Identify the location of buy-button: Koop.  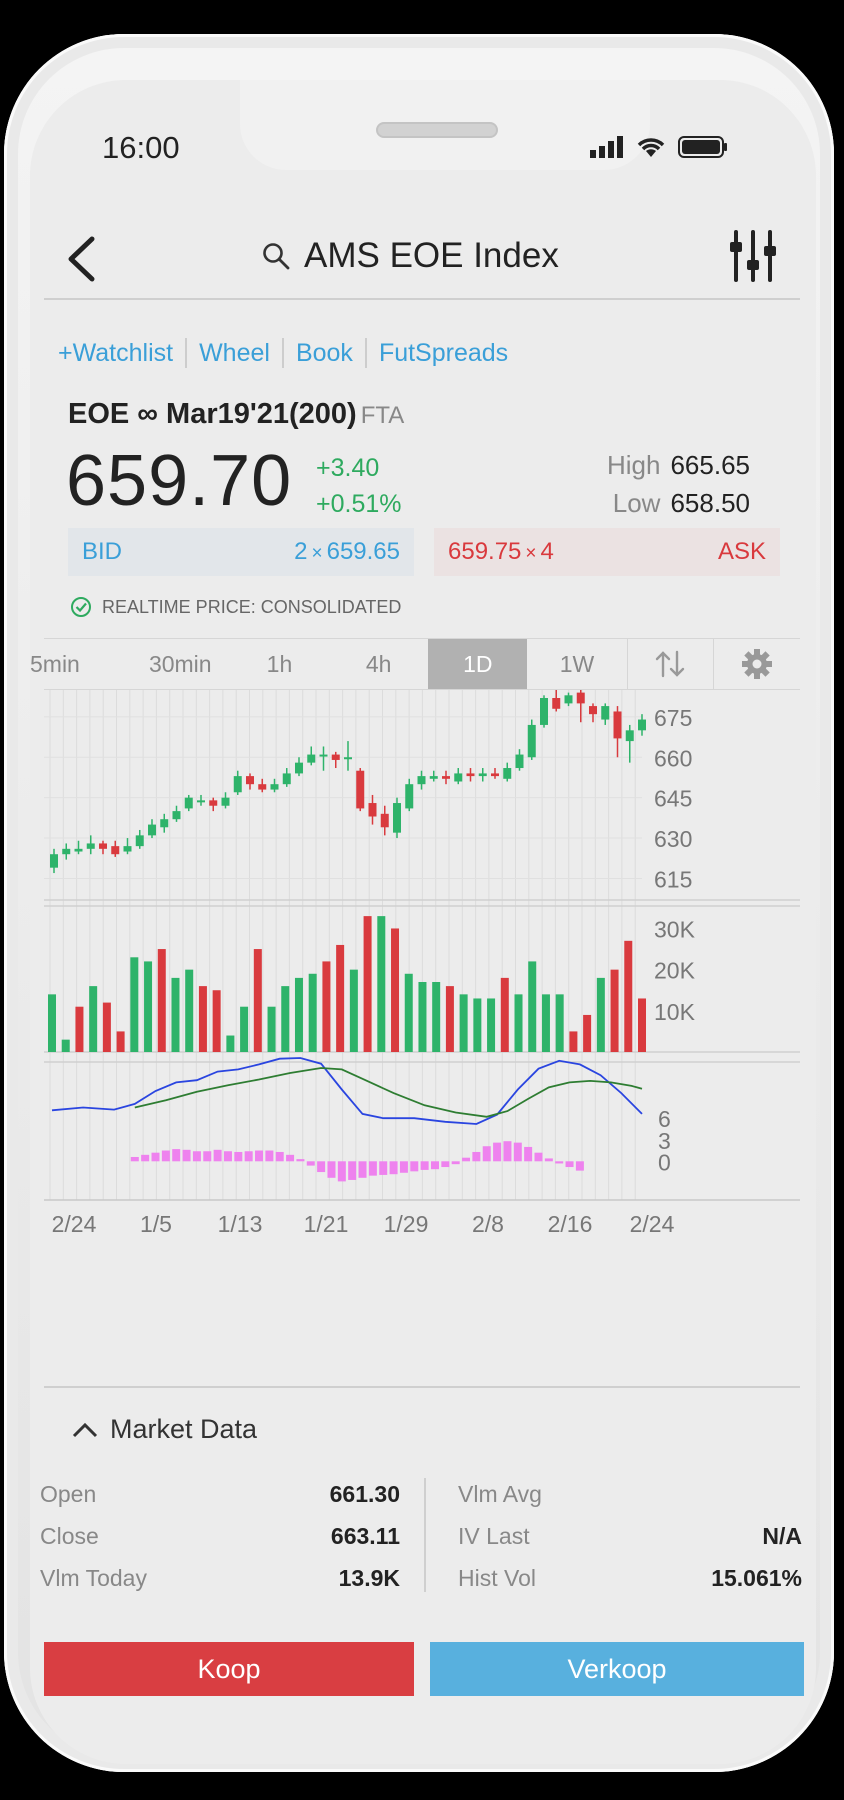
(229, 1669).